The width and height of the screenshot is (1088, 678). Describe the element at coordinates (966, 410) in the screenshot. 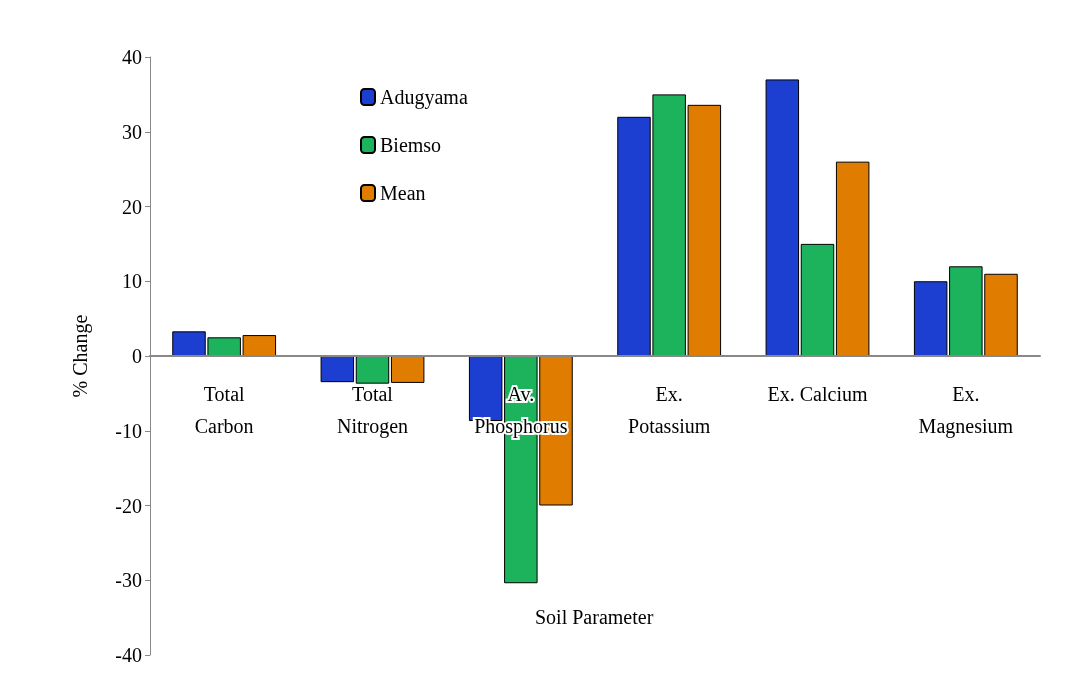

I see `x-tick-label: Ex. Magnesium` at that location.